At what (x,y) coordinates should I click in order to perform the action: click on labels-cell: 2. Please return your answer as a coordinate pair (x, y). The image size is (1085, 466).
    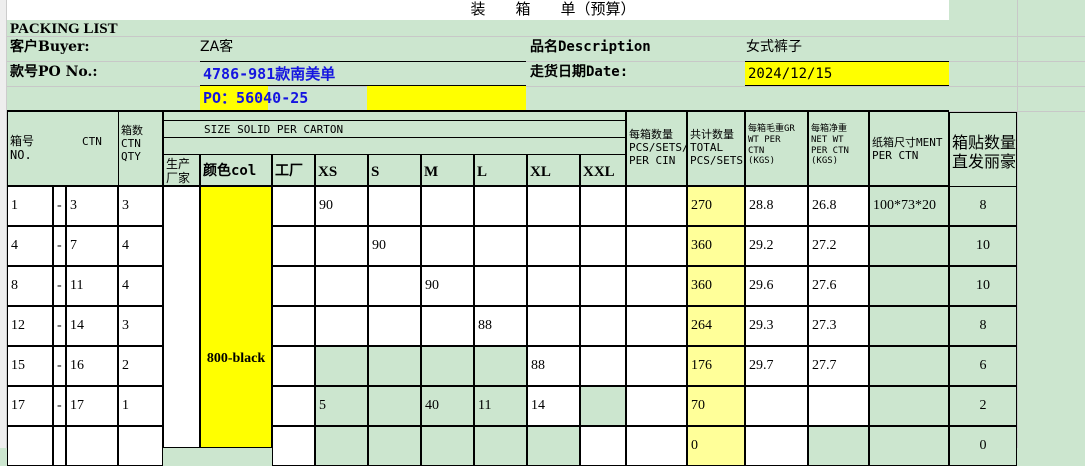
    Looking at the image, I should click on (983, 406).